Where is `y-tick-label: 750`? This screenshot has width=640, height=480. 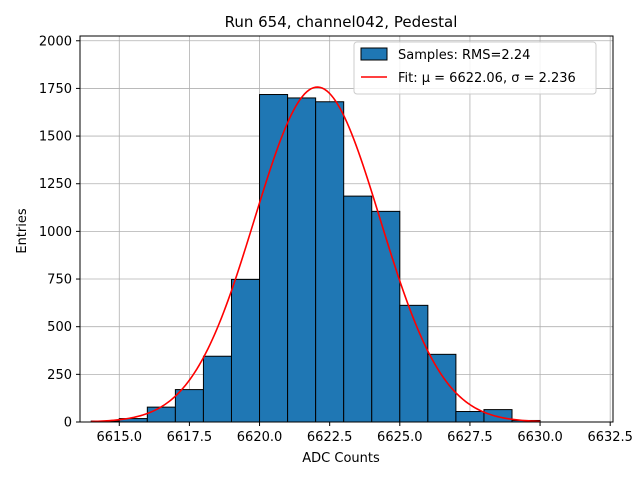 y-tick-label: 750 is located at coordinates (59, 280).